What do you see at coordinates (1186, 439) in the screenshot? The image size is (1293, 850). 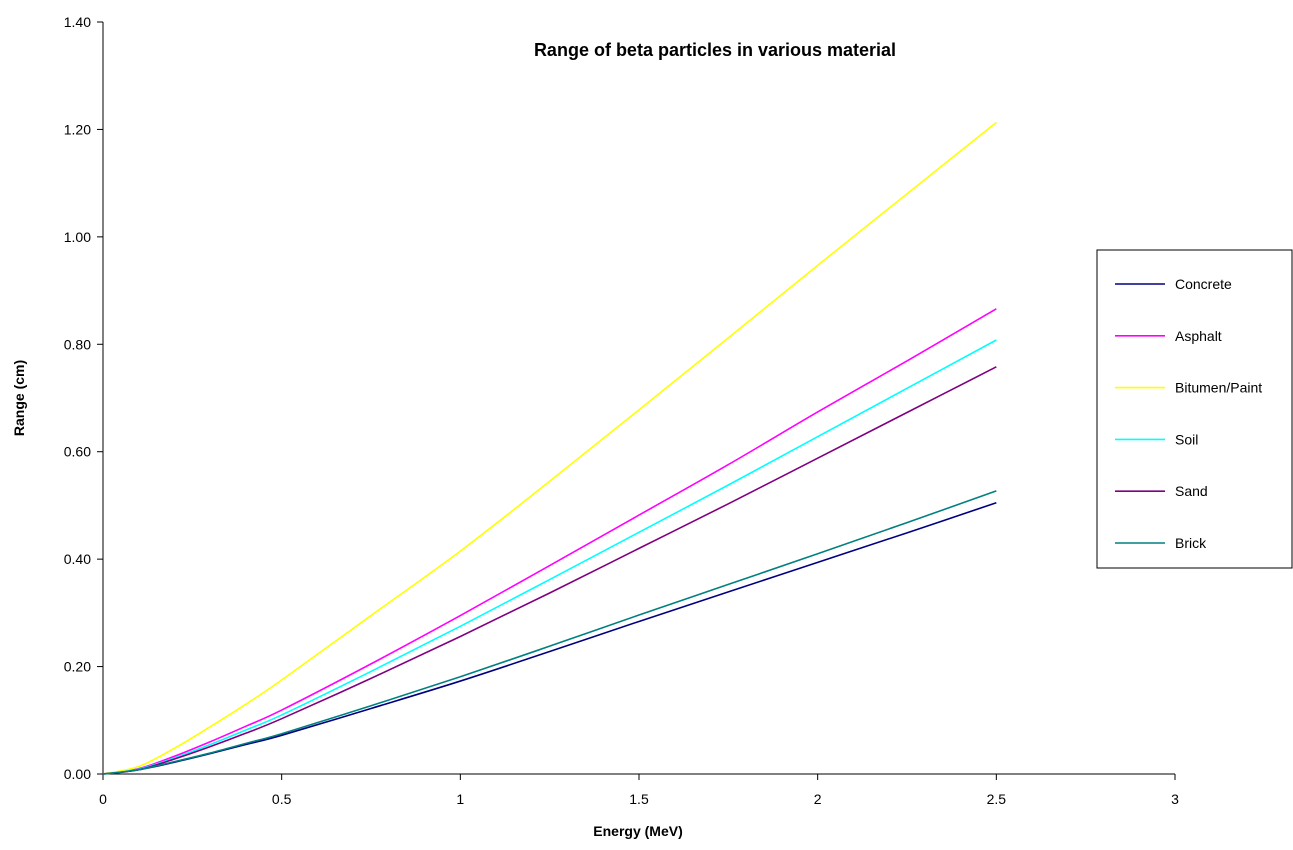 I see `legend-label-soil: Soil` at bounding box center [1186, 439].